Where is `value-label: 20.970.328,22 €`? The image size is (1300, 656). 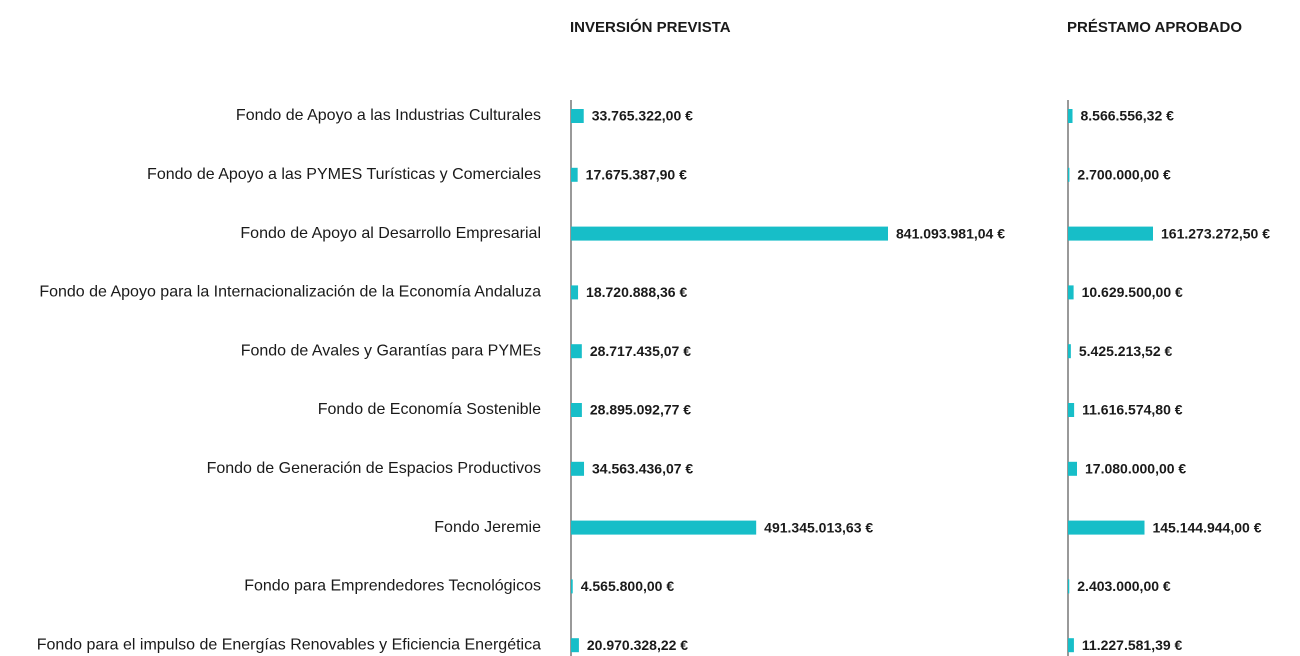
value-label: 20.970.328,22 € is located at coordinates (637, 645).